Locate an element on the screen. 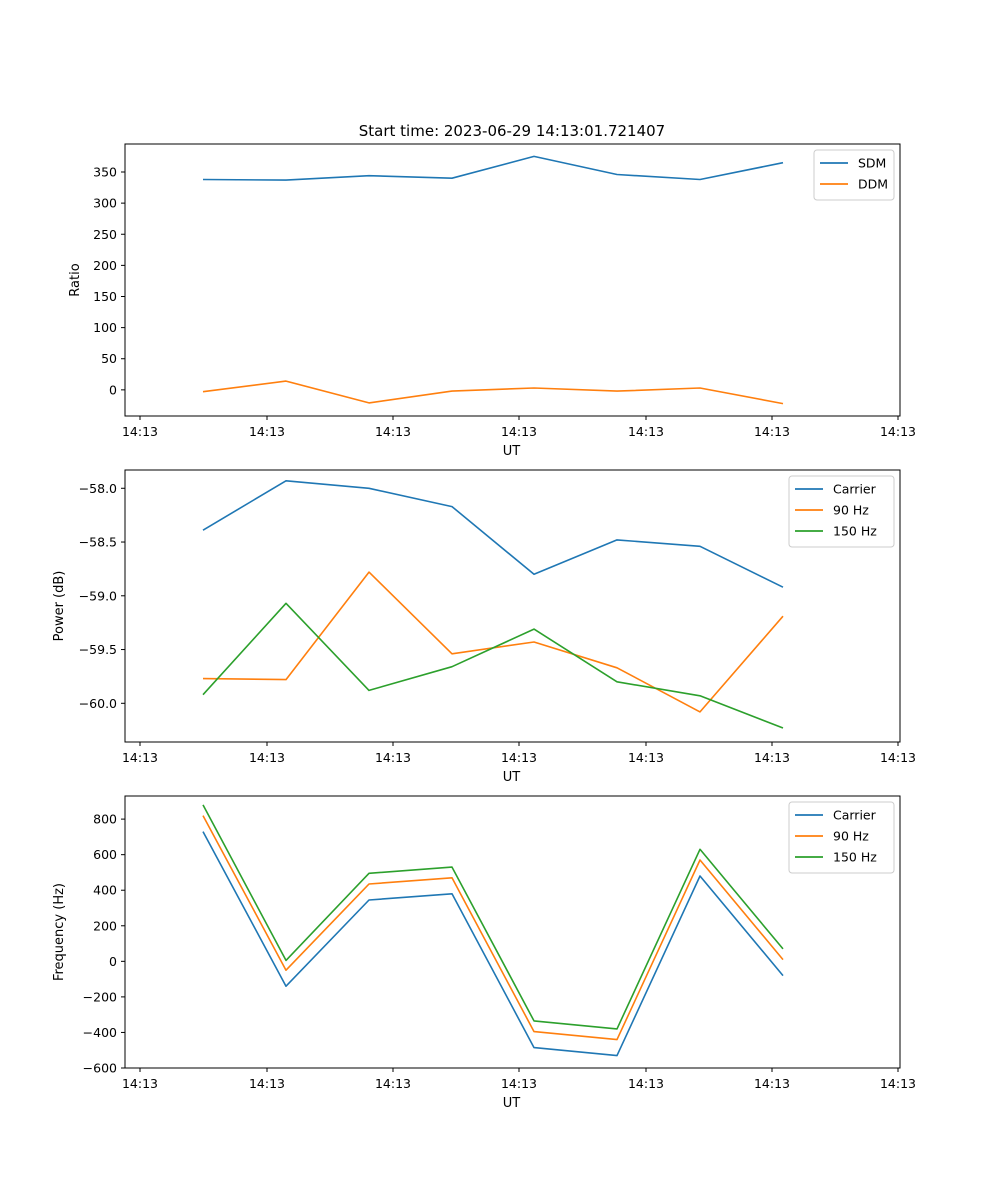 The image size is (1000, 1200). y-tick-label: 400 is located at coordinates (105, 890).